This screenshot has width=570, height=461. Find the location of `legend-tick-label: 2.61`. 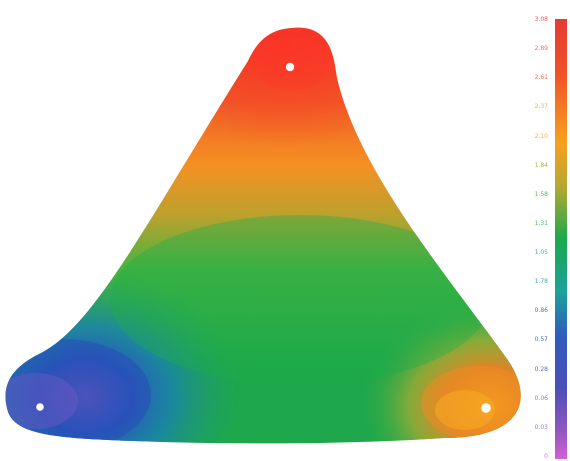

legend-tick-label: 2.61 is located at coordinates (541, 78).